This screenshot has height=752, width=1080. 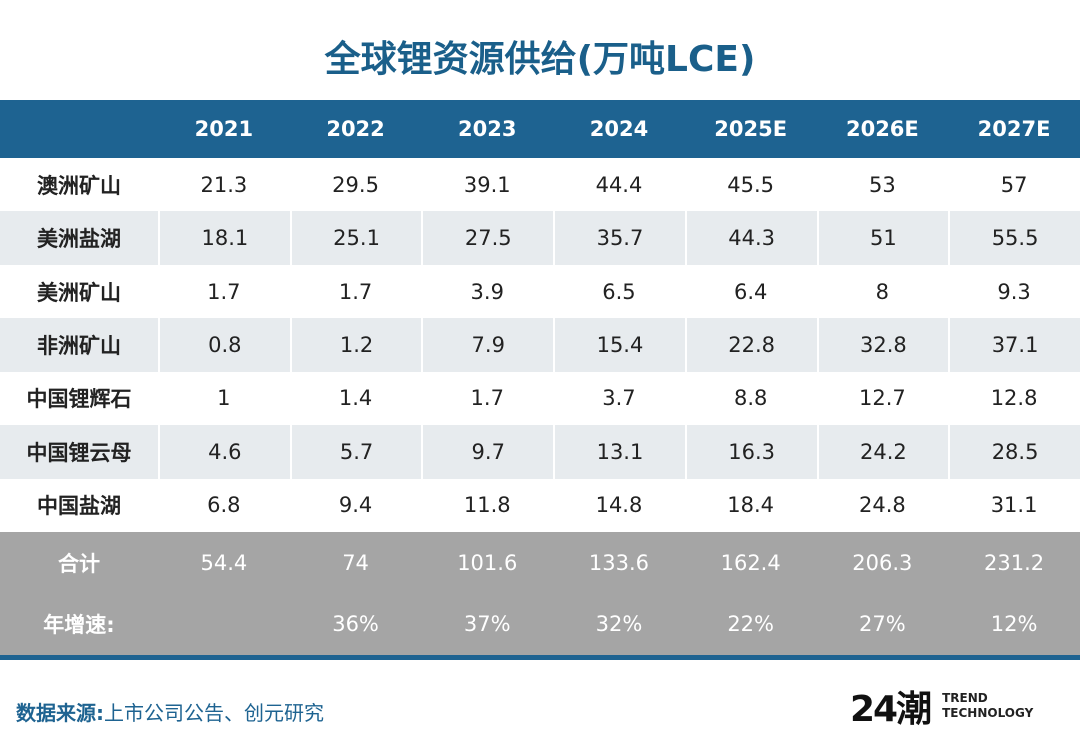 I want to click on cell: 7.9, so click(x=487, y=345).